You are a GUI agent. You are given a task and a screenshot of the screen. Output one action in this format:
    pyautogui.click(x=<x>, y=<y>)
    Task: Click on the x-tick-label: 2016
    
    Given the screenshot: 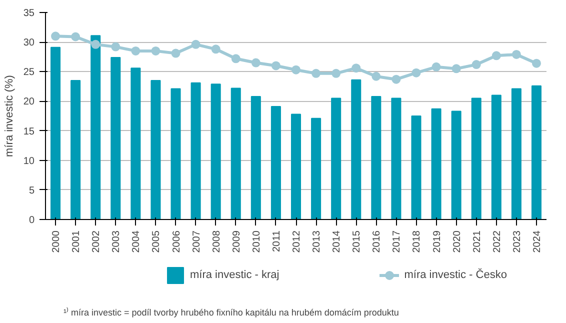 What is the action you would take?
    pyautogui.click(x=377, y=241)
    